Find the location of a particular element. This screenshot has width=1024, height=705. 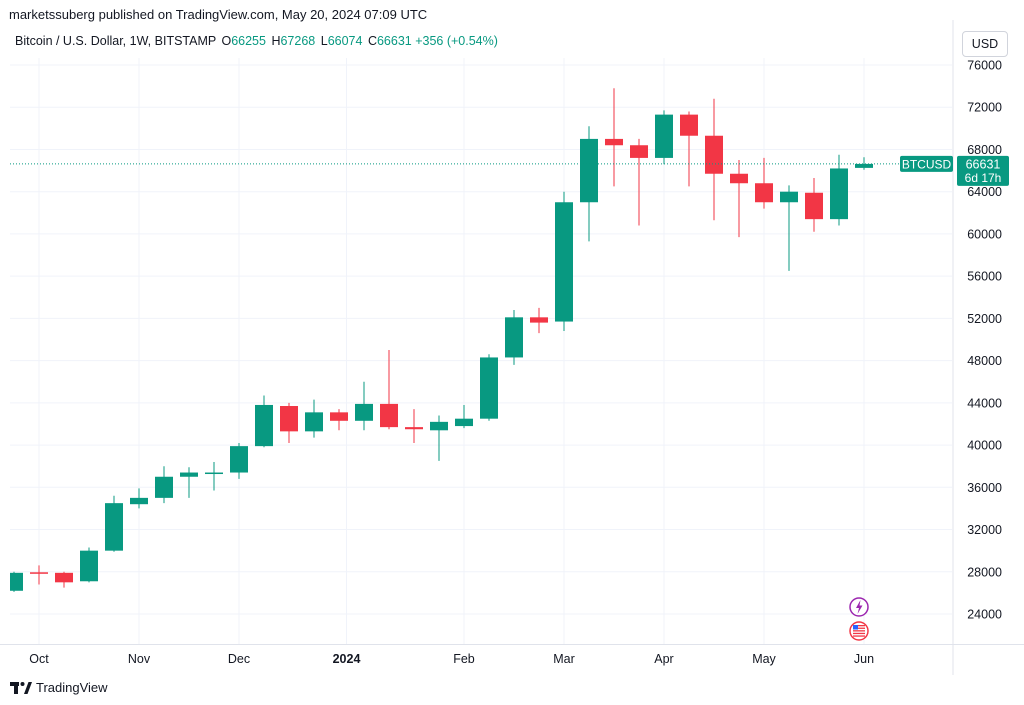

y-tick-label: 36000 is located at coordinates (984, 488).